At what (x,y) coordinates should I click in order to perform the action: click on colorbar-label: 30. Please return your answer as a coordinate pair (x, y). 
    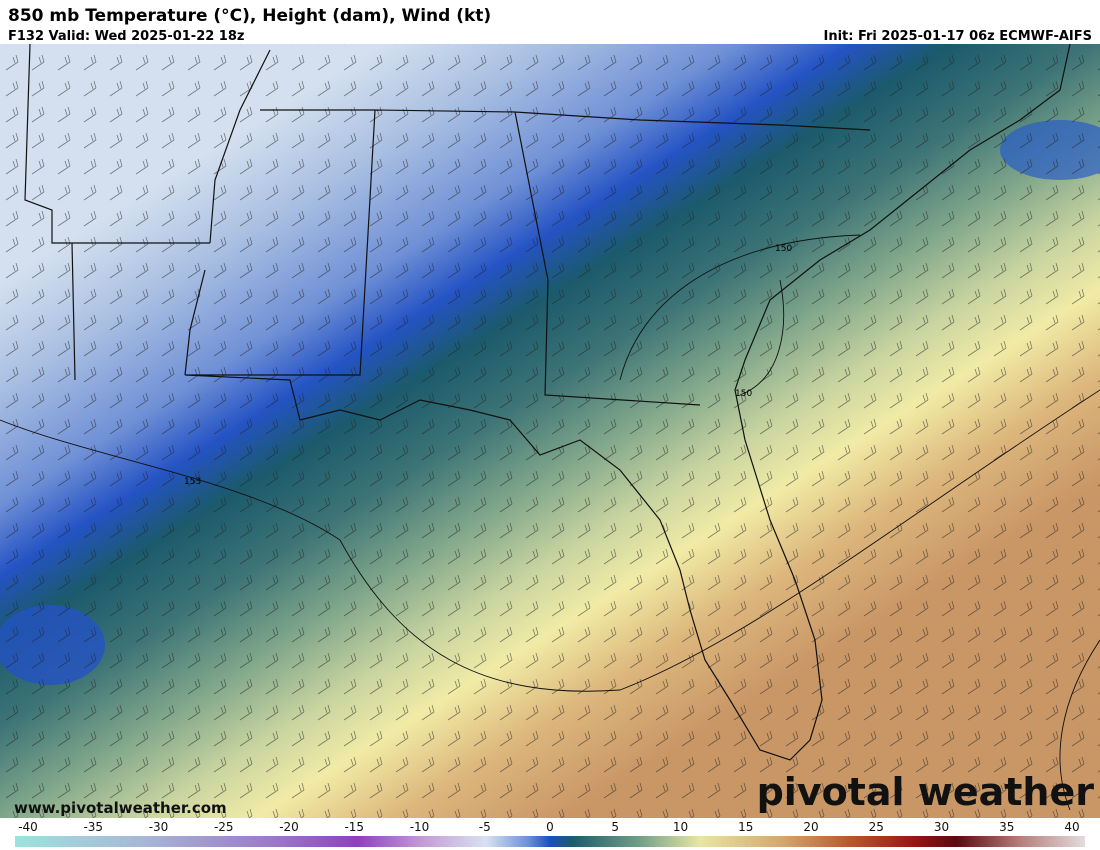
    Looking at the image, I should click on (941, 827).